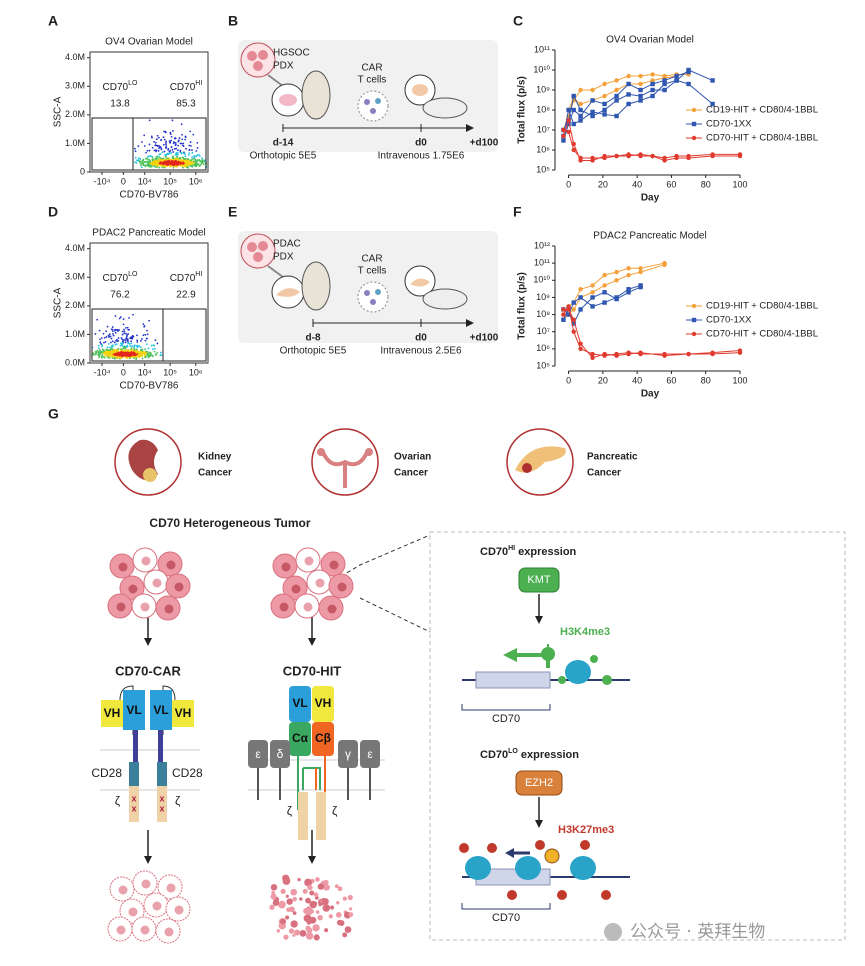  I want to click on domain-vl, so click(134, 710).